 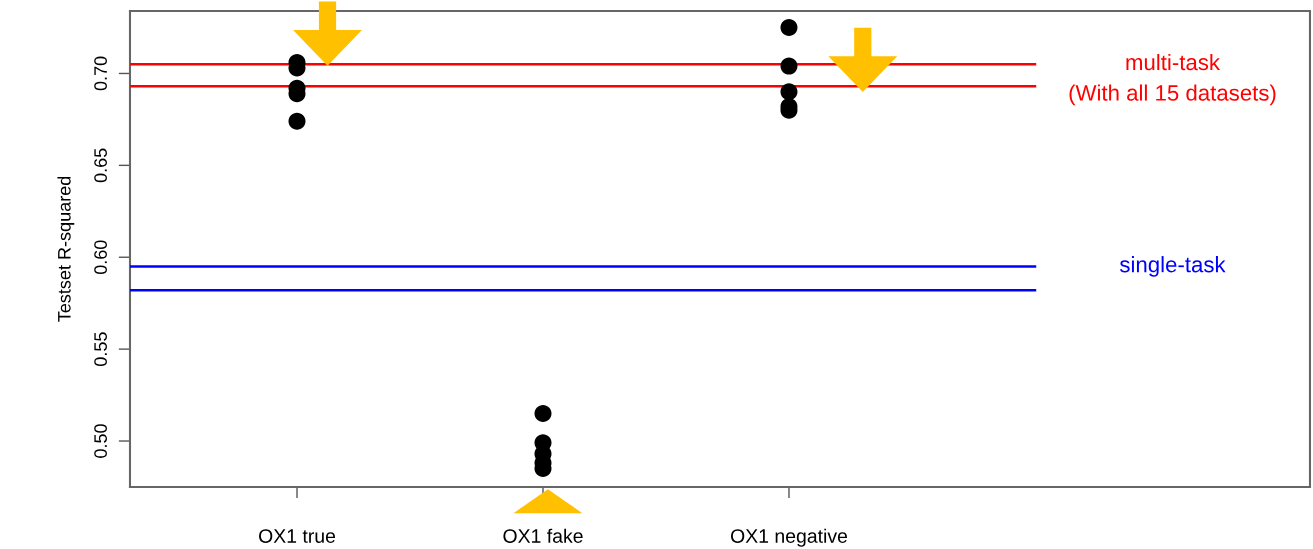 I want to click on y-tick-label: 0.70, so click(x=100, y=73).